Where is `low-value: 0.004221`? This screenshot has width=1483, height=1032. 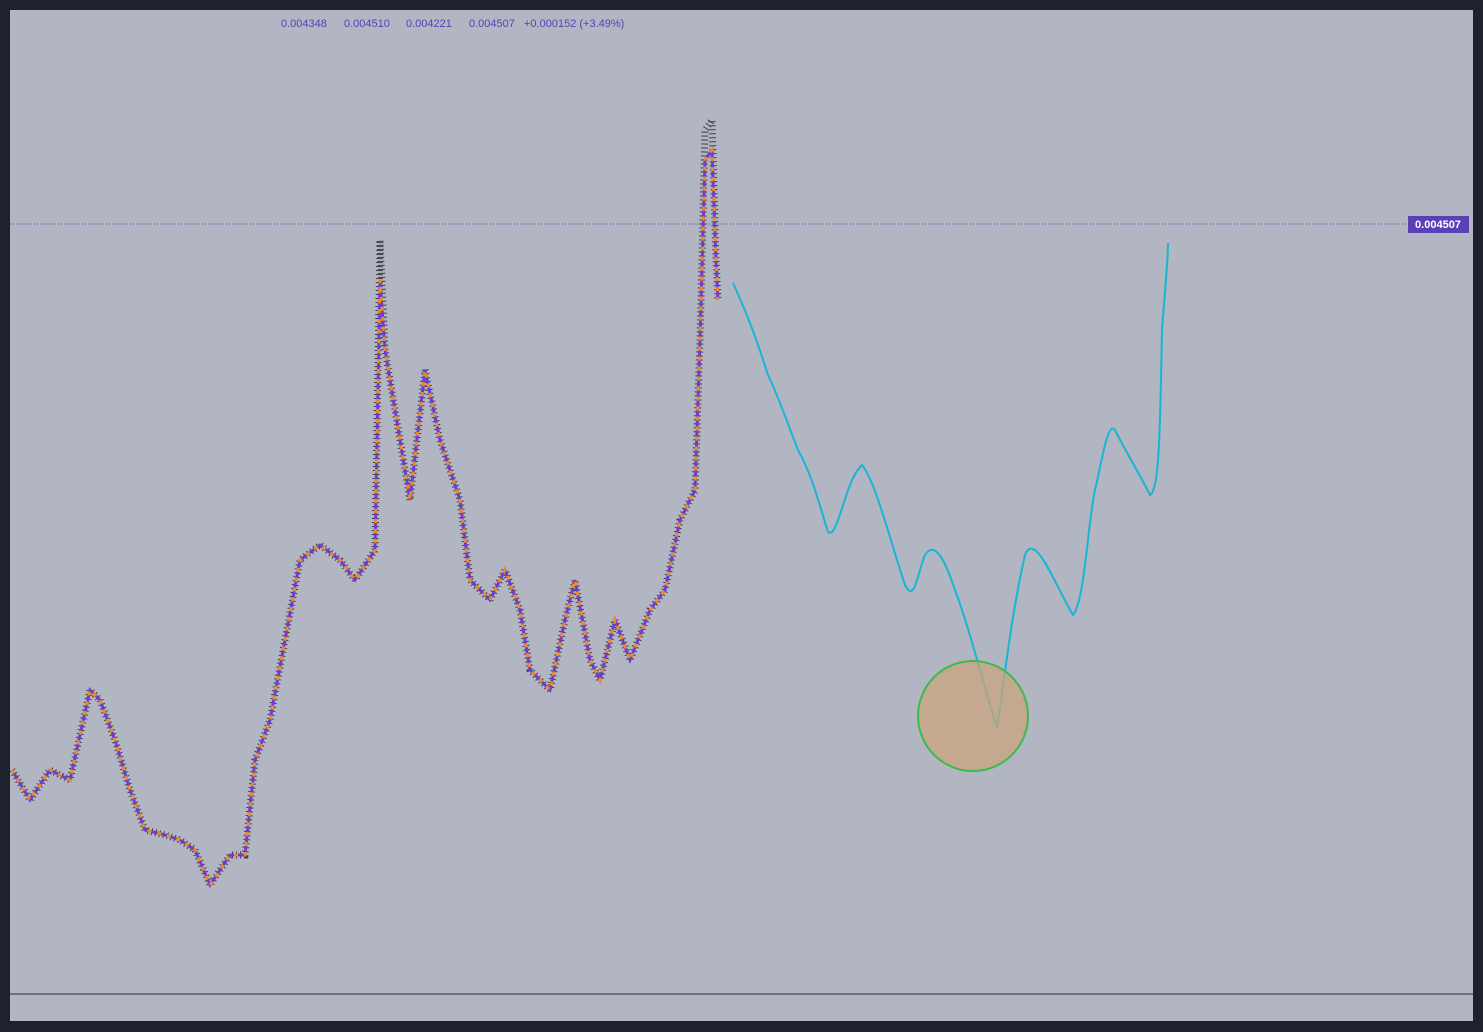 low-value: 0.004221 is located at coordinates (429, 24).